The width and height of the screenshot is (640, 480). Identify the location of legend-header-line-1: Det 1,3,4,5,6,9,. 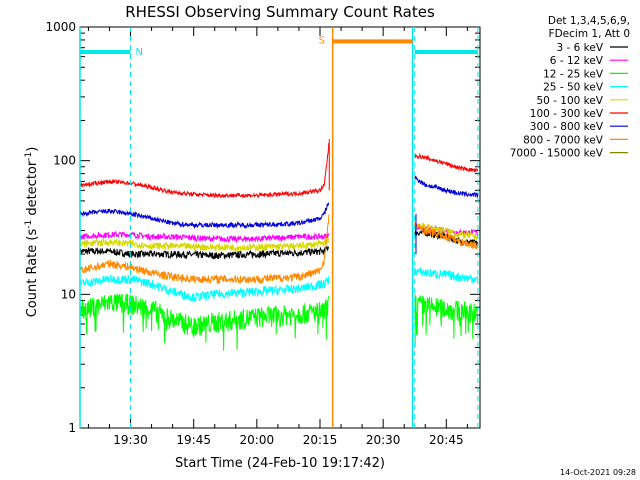
(589, 21).